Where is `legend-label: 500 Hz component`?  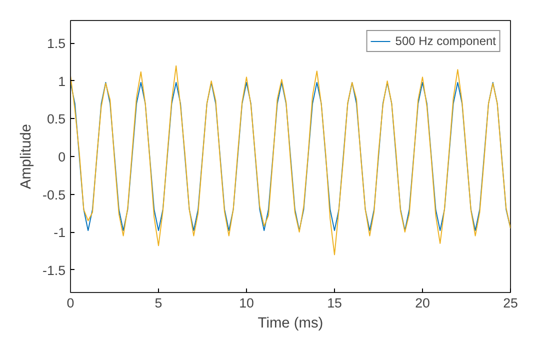
legend-label: 500 Hz component is located at coordinates (445, 41).